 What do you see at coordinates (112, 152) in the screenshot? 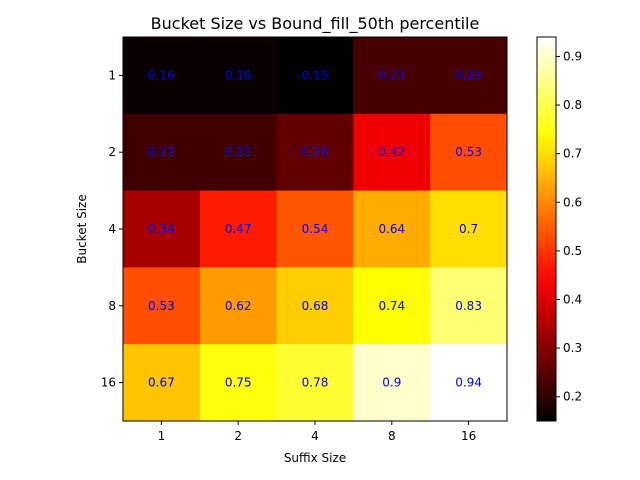
I see `y-tick-label: 2` at bounding box center [112, 152].